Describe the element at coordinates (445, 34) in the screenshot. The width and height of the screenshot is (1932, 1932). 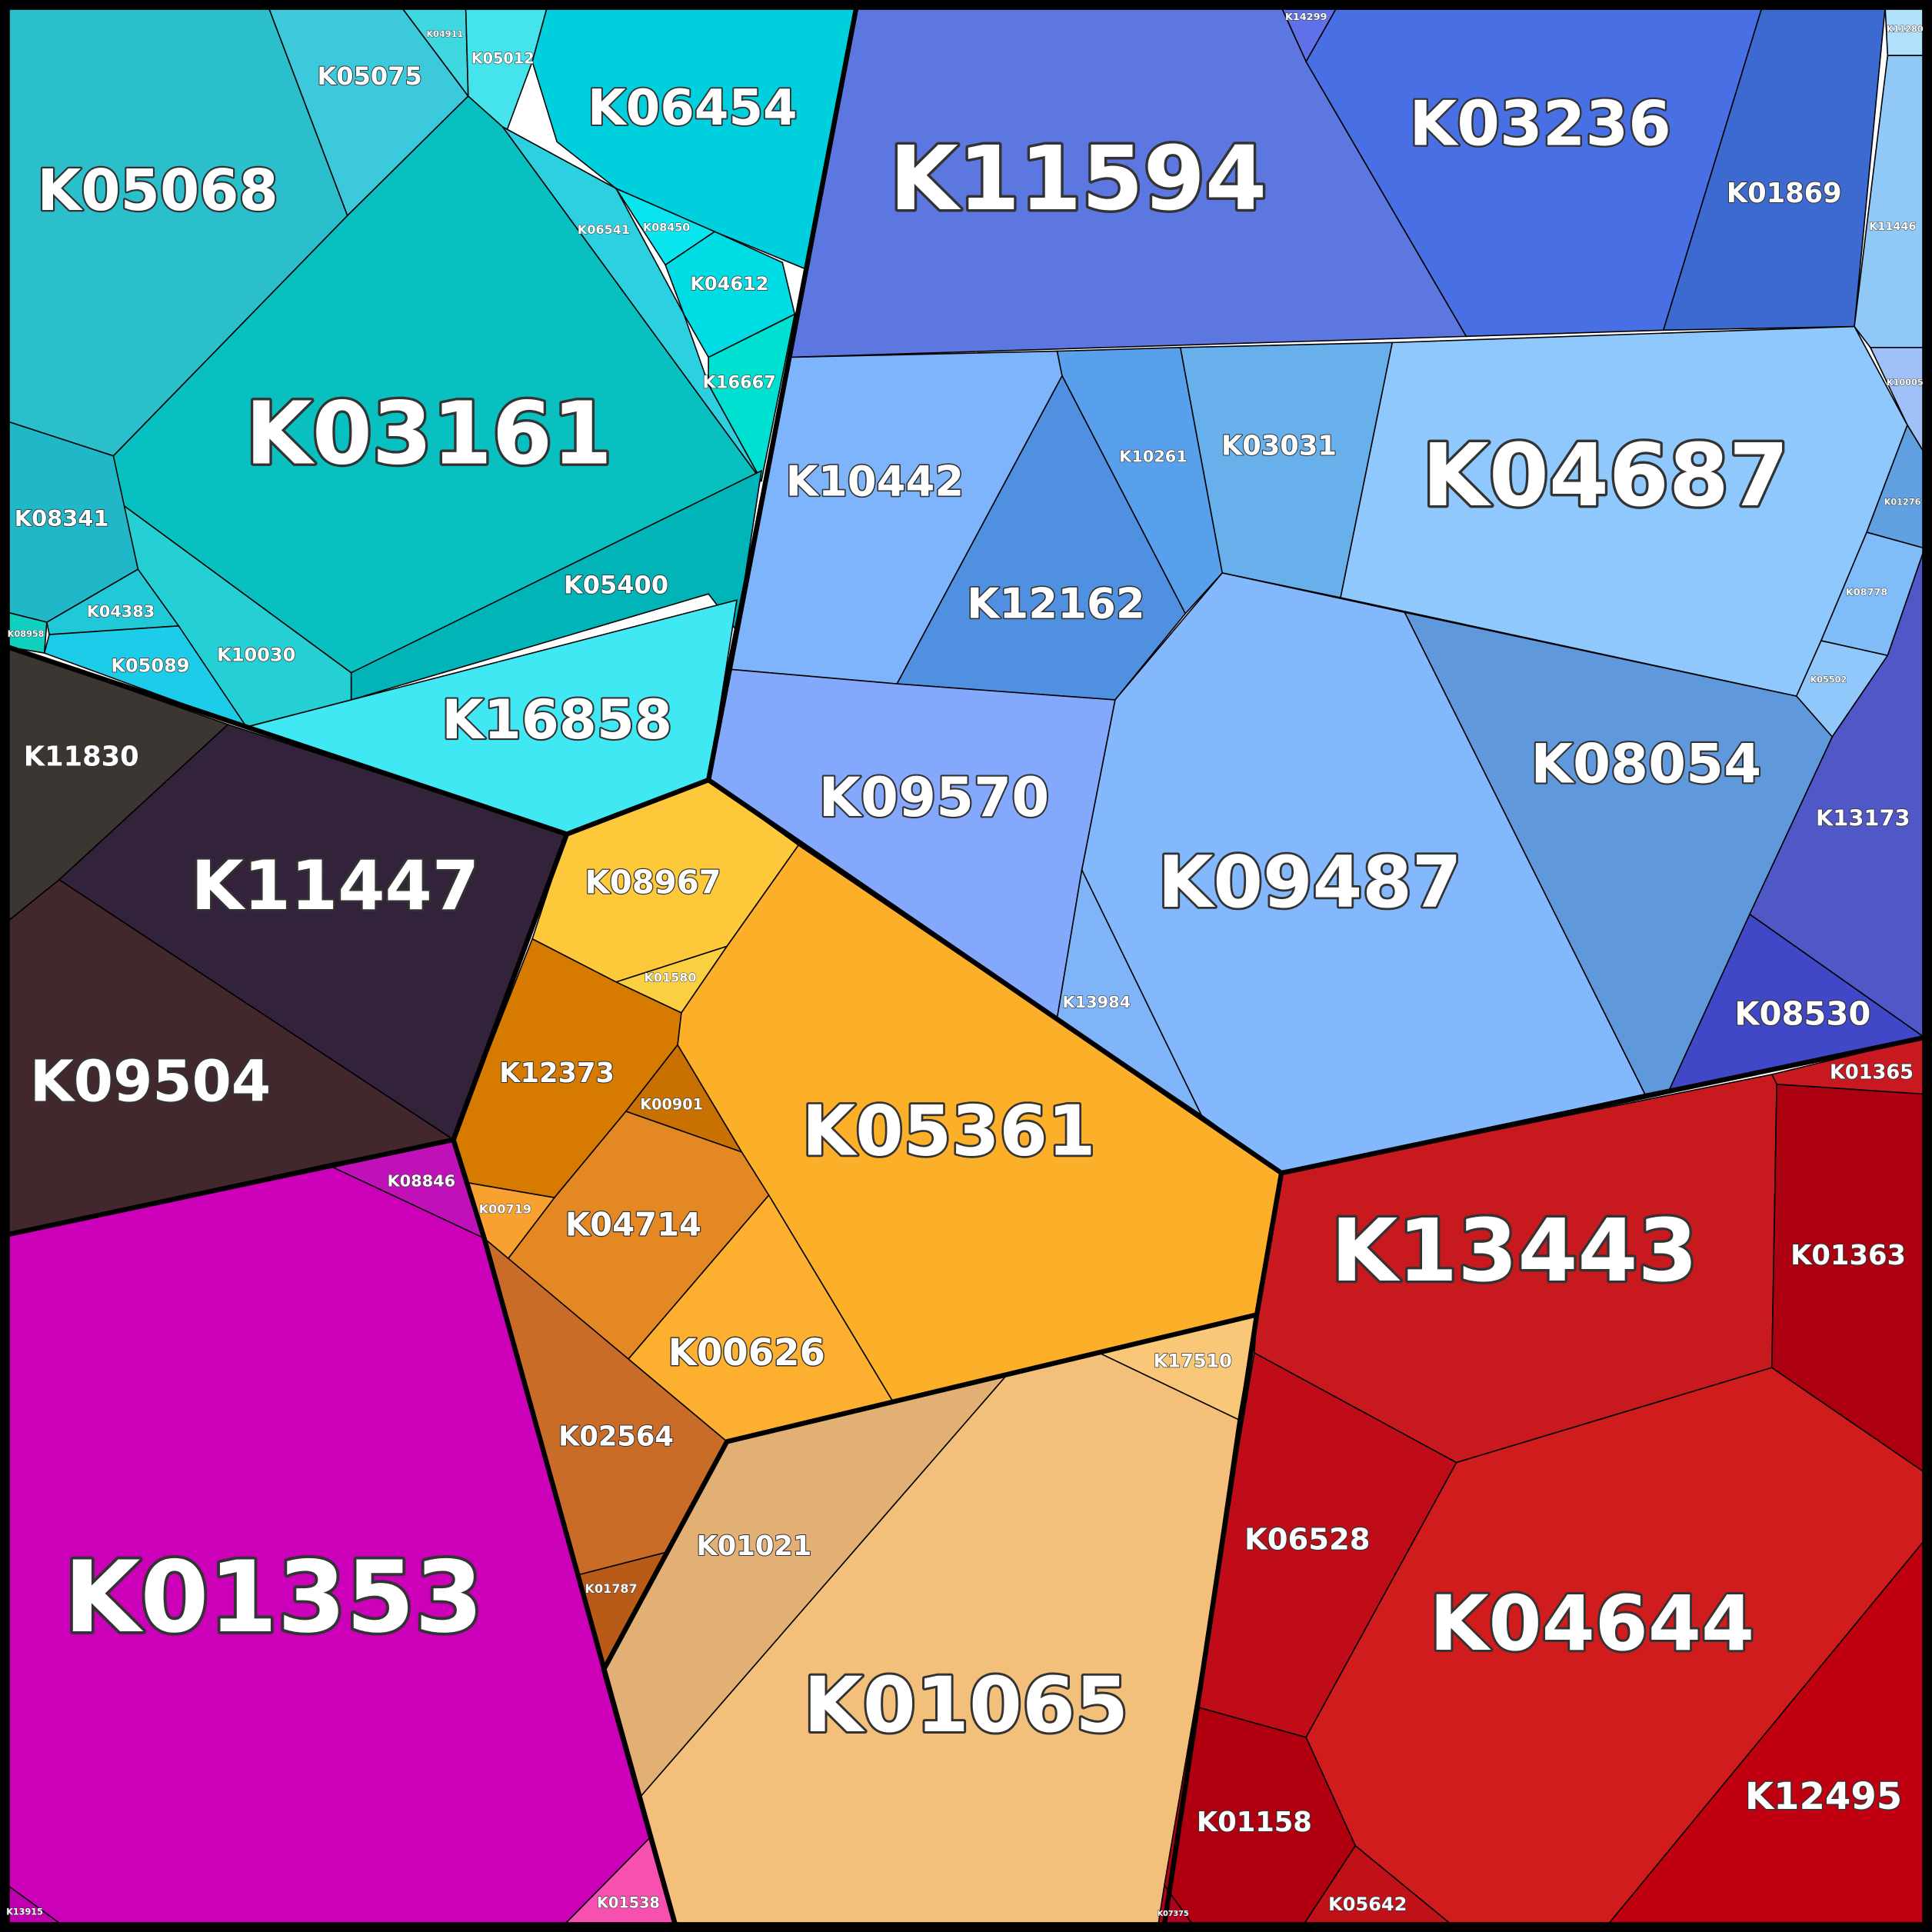
I see `cell-label: K04911` at that location.